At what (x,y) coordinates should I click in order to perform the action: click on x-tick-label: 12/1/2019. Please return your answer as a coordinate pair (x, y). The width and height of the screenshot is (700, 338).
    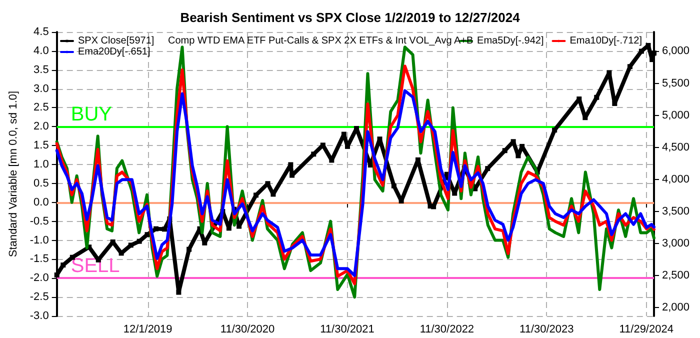
    Looking at the image, I should click on (147, 330).